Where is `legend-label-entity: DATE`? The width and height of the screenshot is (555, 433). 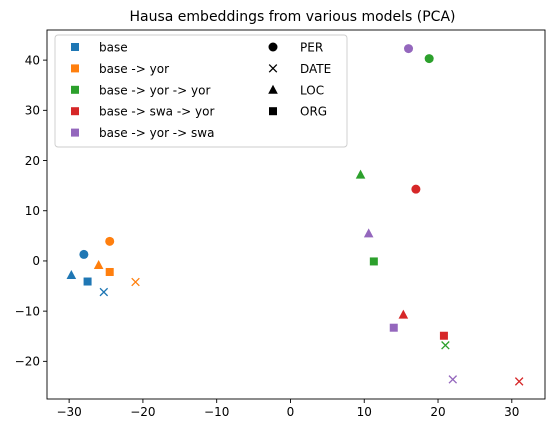
legend-label-entity: DATE is located at coordinates (315, 69).